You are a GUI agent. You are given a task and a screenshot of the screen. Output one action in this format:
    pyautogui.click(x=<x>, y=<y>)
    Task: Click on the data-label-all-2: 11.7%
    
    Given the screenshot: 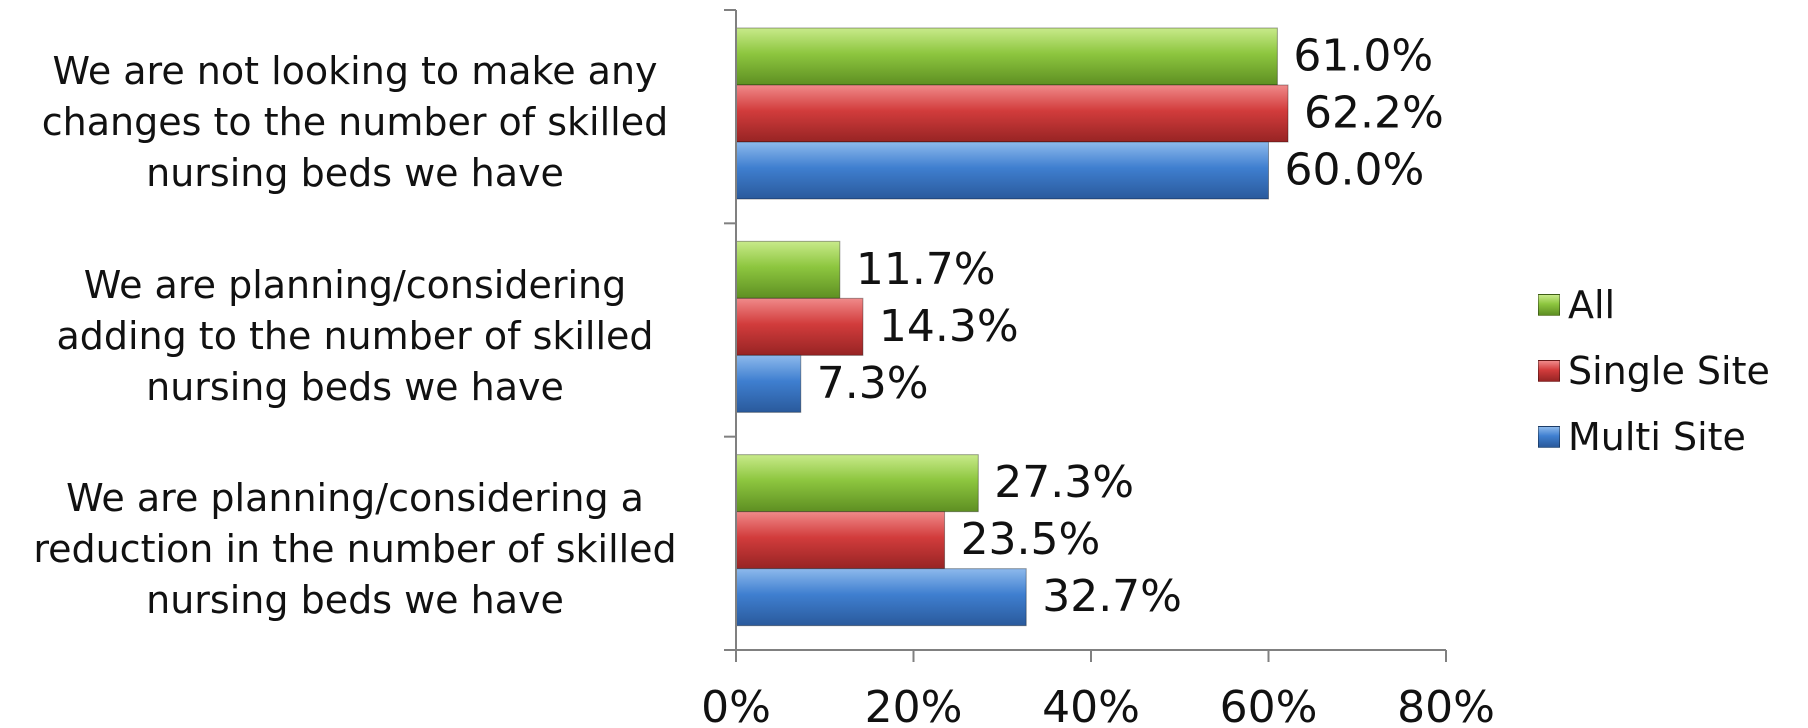 What is the action you would take?
    pyautogui.click(x=926, y=269)
    